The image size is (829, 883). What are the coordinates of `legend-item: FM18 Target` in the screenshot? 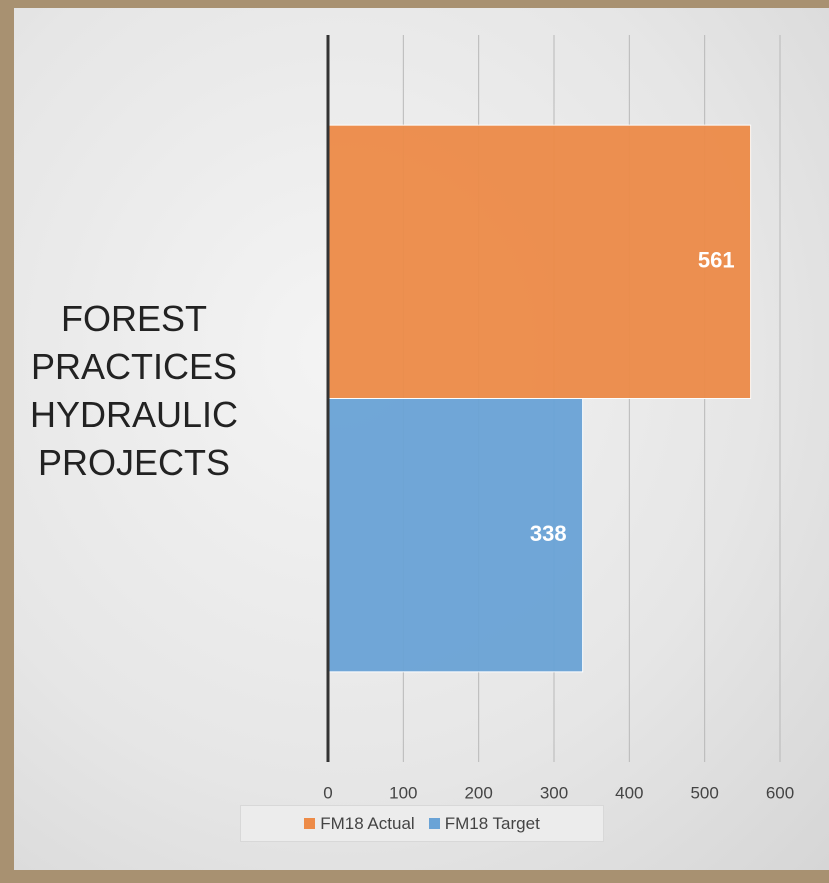 It's located at (484, 823).